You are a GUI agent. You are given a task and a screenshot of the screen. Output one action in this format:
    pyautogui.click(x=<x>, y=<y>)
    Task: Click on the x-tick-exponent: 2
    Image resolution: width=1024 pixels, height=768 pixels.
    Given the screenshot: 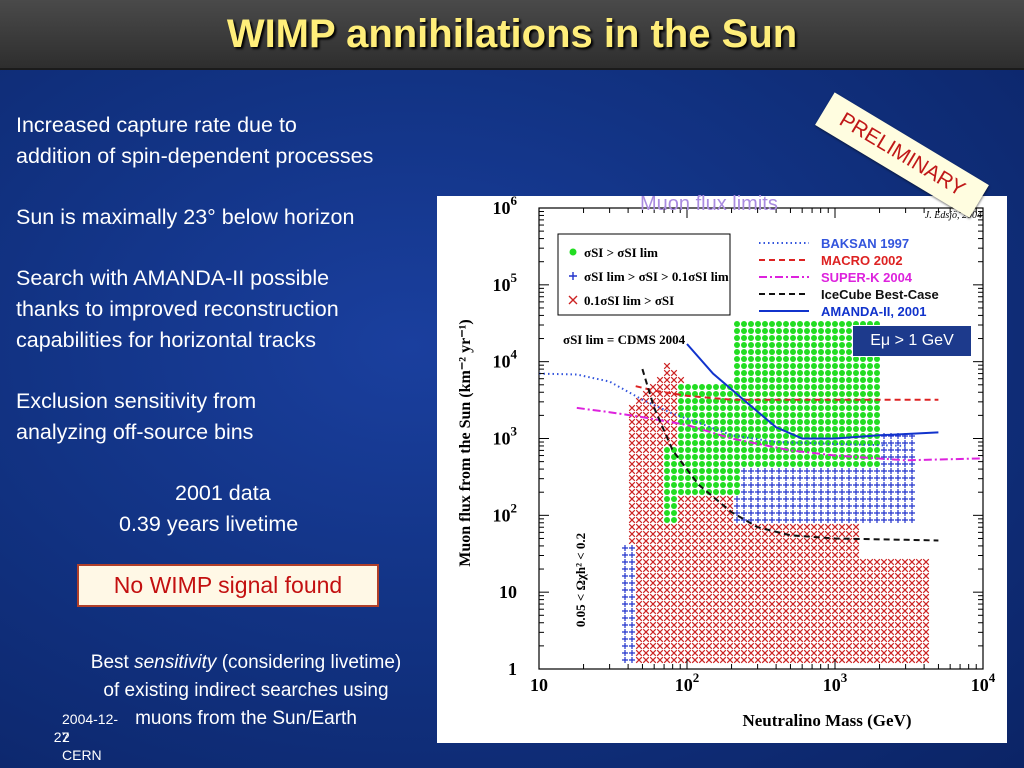 What is the action you would take?
    pyautogui.click(x=696, y=677)
    